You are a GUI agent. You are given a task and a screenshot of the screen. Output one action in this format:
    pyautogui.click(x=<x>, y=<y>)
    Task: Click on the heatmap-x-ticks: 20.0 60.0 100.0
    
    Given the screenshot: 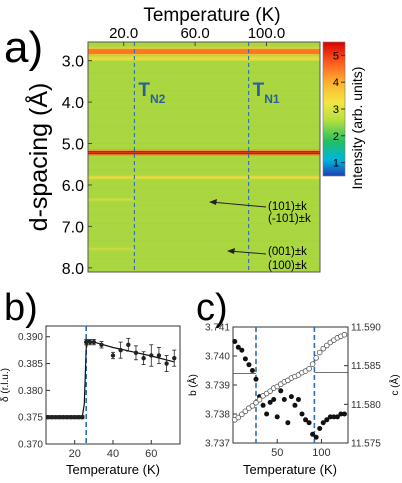 What is the action you would take?
    pyautogui.click(x=197, y=35)
    